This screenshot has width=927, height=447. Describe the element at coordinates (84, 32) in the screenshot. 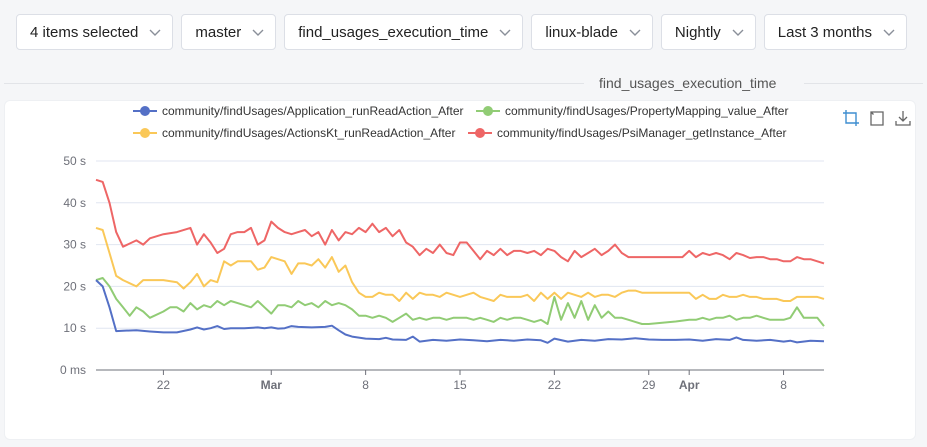

I see `filter-select-label: 4 items selected` at that location.